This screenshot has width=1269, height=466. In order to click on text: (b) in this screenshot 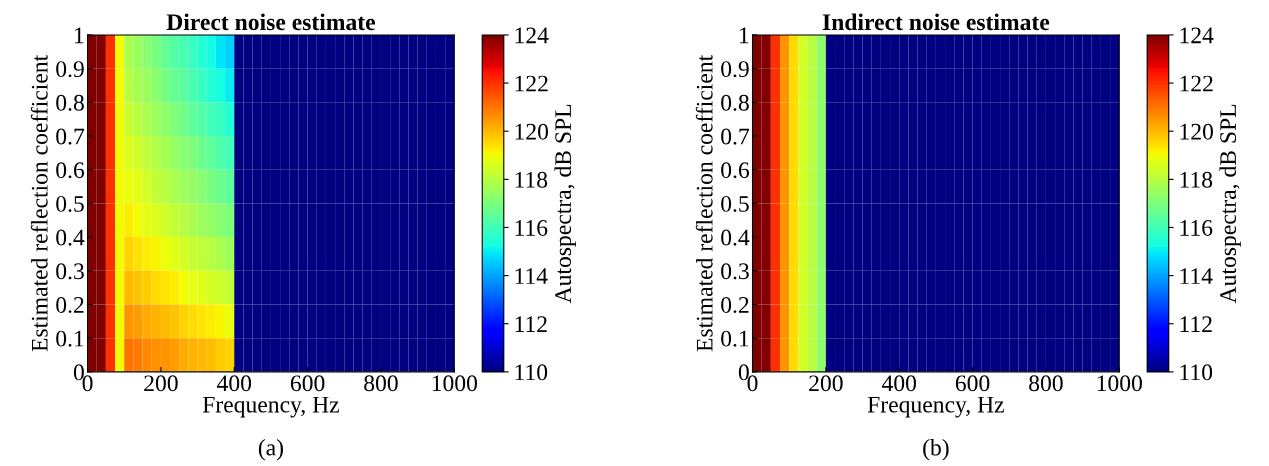, I will do `click(936, 449)`.